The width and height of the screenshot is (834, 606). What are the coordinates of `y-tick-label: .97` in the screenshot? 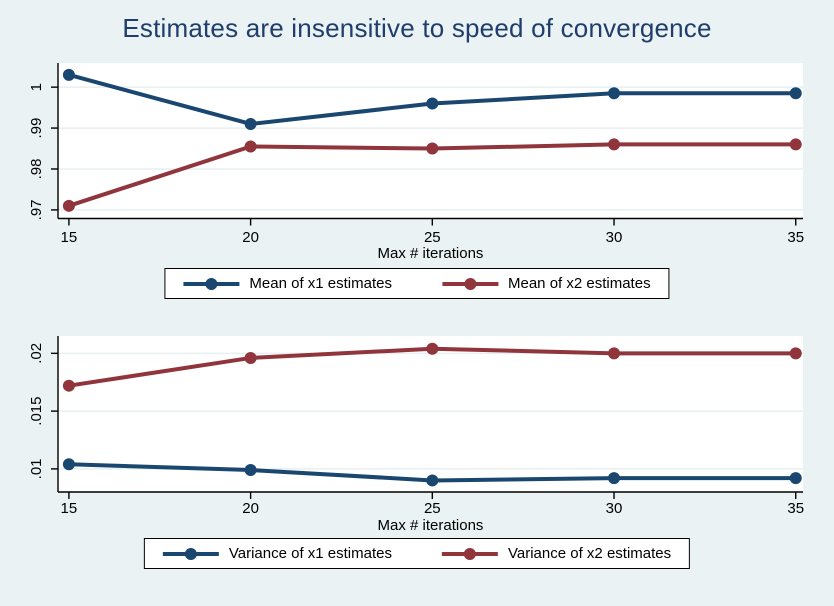 It's located at (36, 209).